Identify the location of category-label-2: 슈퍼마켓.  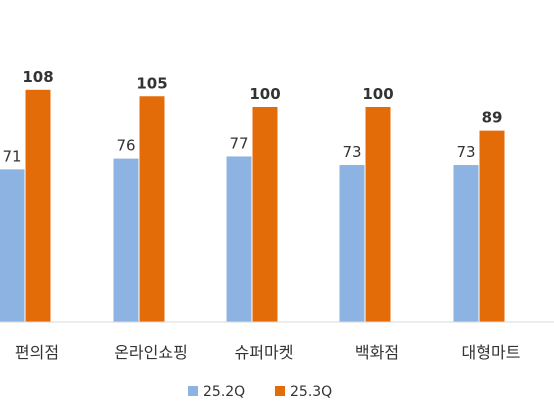
(264, 352).